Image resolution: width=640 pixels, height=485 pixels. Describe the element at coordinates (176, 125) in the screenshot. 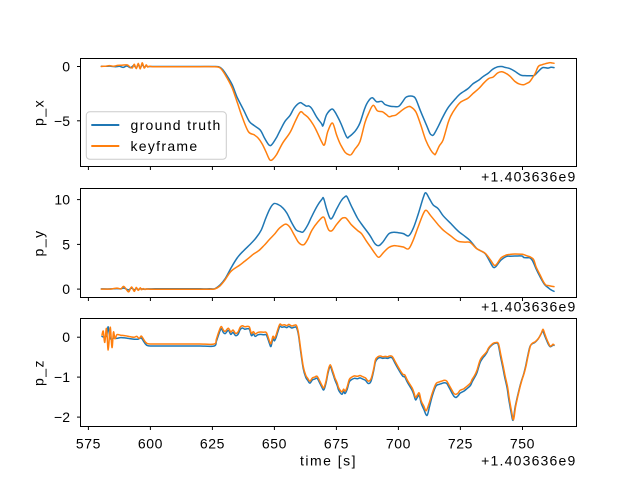

I see `svg-text: ground truth` at that location.